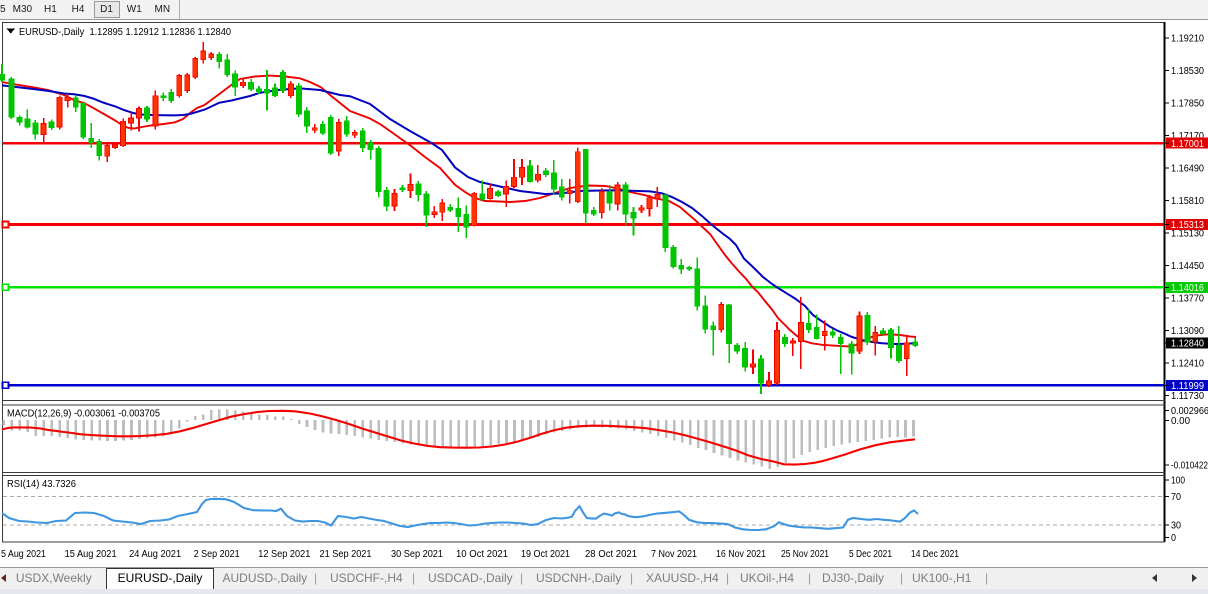 The height and width of the screenshot is (594, 1208). What do you see at coordinates (870, 554) in the screenshot?
I see `svg-text: 5 Dec 2021` at bounding box center [870, 554].